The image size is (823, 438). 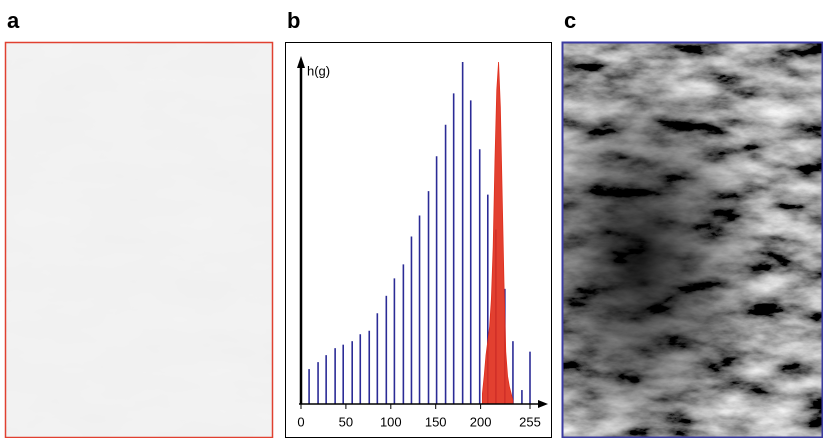 What do you see at coordinates (13, 20) in the screenshot?
I see `panel-label: a` at bounding box center [13, 20].